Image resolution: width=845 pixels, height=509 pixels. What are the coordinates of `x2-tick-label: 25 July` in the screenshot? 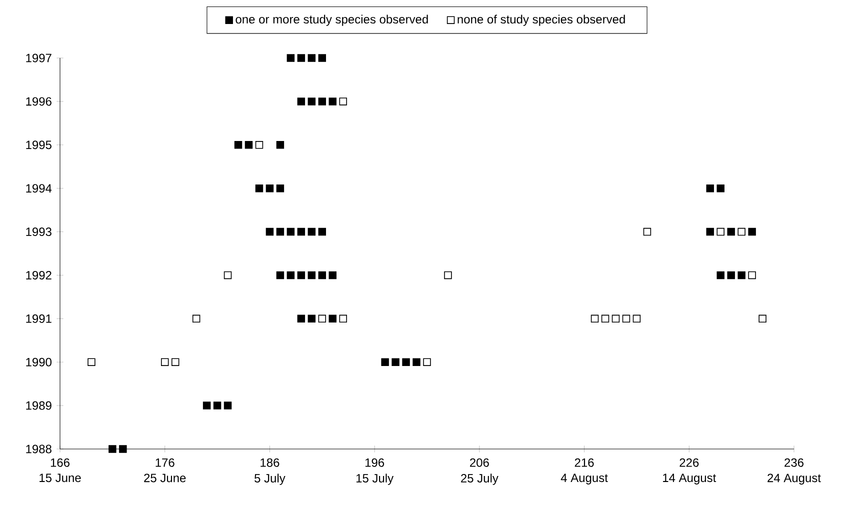 It's located at (479, 479).